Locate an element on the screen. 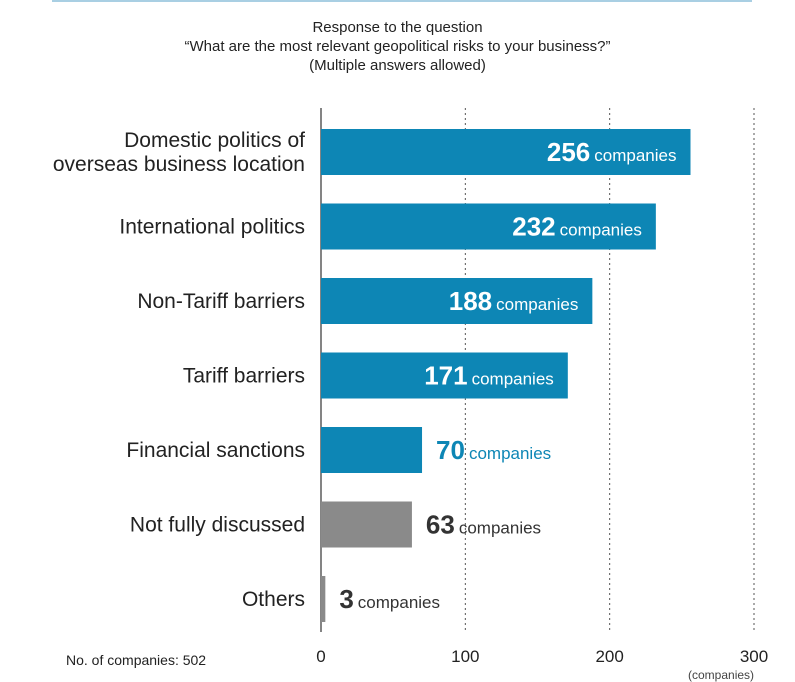 This screenshot has height=682, width=795. x-tick-label-100: 100 is located at coordinates (465, 656).